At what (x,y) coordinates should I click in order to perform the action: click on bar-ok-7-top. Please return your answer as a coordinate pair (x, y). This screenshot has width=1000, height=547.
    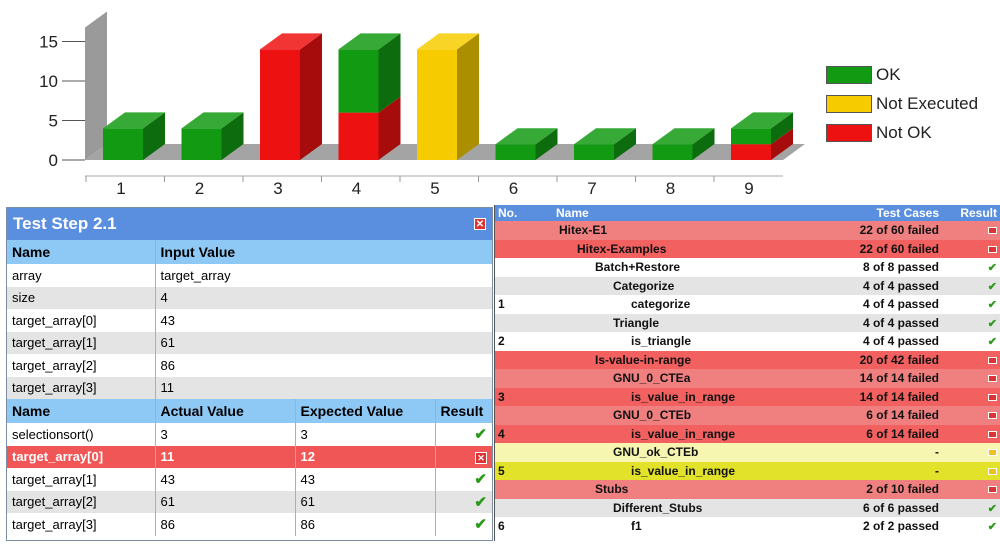
    Looking at the image, I should click on (605, 136).